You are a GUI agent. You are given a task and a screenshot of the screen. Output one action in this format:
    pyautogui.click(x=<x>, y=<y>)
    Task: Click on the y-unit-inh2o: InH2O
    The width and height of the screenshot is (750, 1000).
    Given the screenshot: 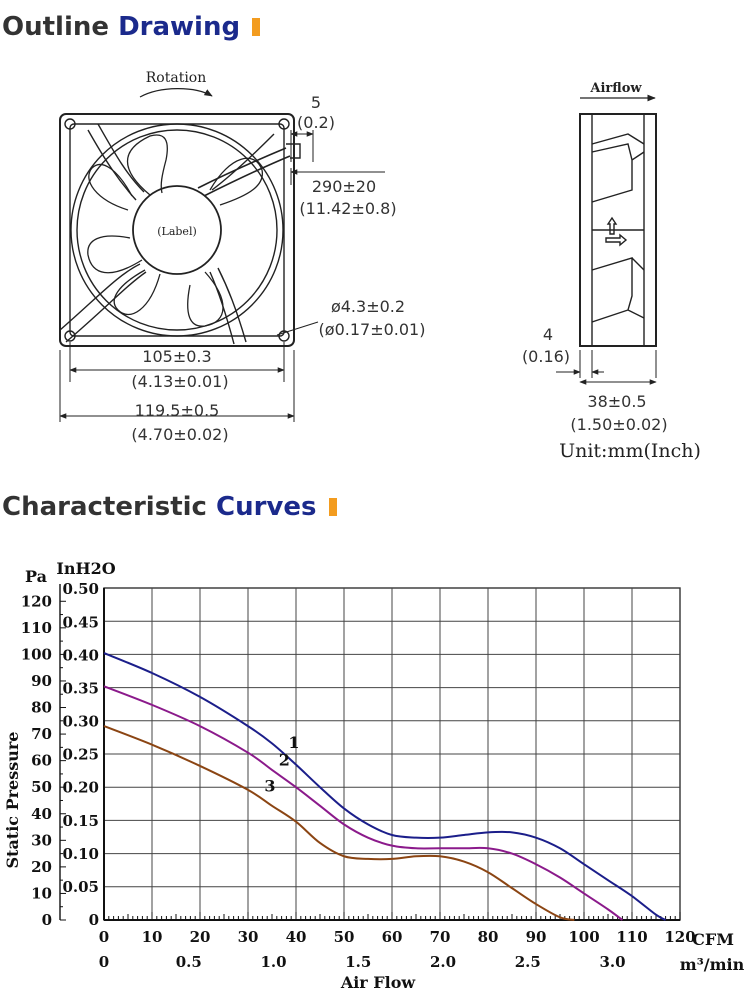 What is the action you would take?
    pyautogui.click(x=85, y=568)
    